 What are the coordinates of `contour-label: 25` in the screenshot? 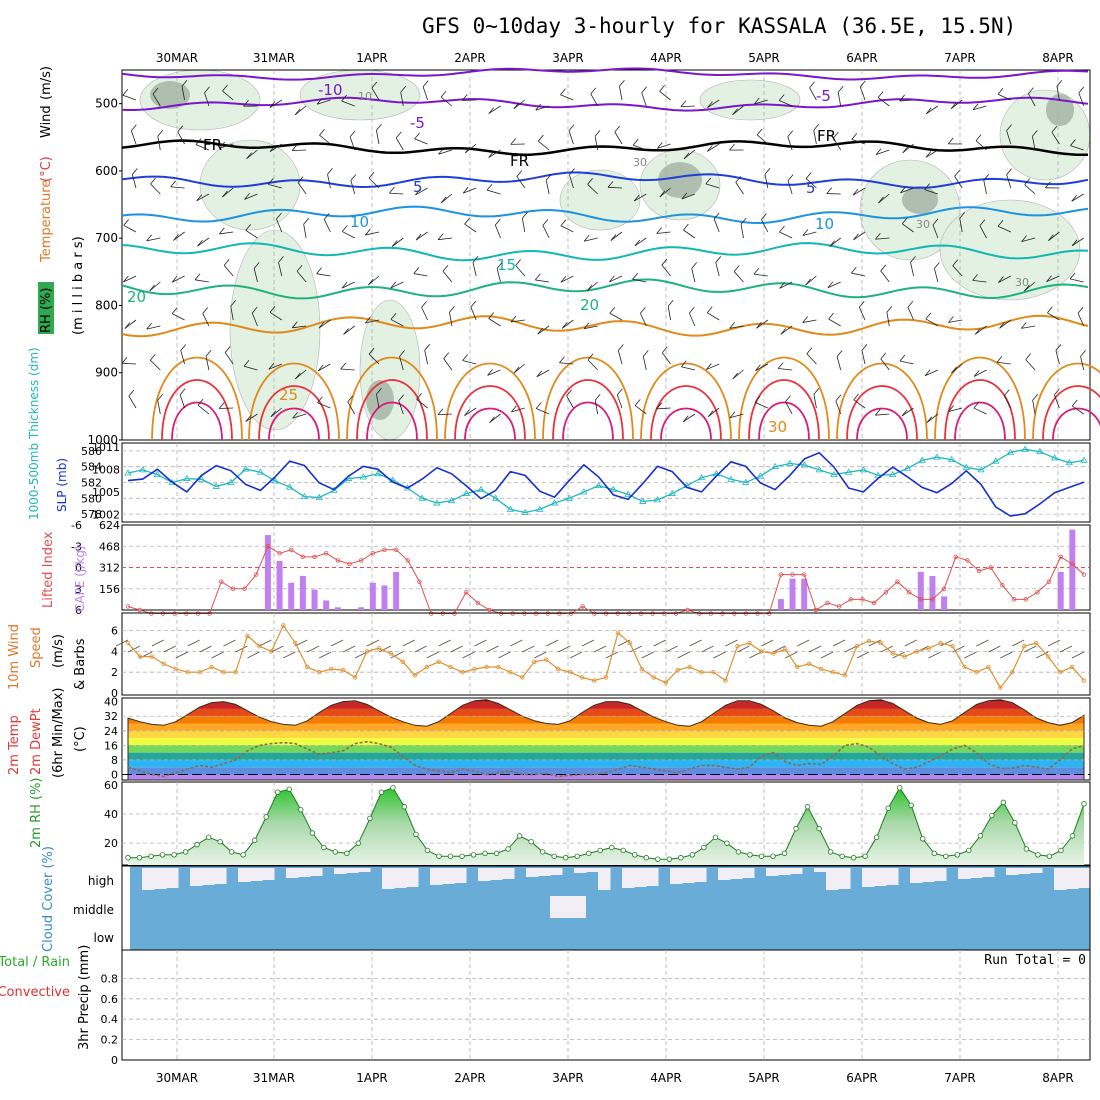 It's located at (288, 395).